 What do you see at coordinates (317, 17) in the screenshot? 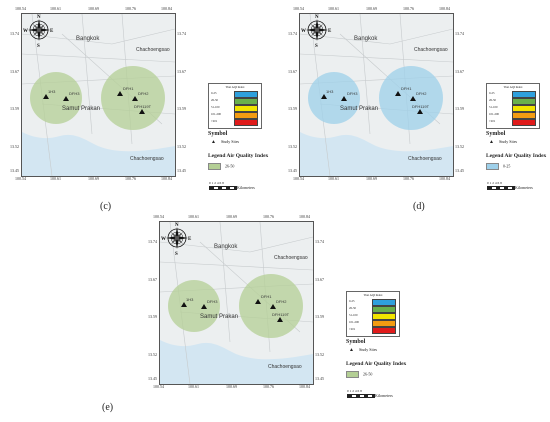
I see `compass-north-label: N` at bounding box center [317, 17].